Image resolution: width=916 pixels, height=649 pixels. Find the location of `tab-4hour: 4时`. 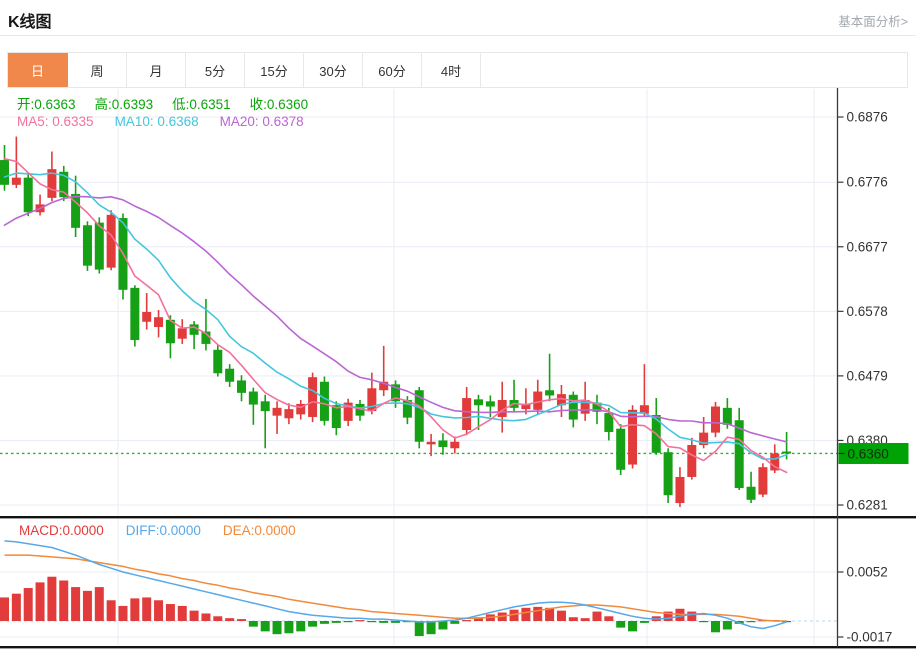

tab-4hour: 4时 is located at coordinates (451, 70).